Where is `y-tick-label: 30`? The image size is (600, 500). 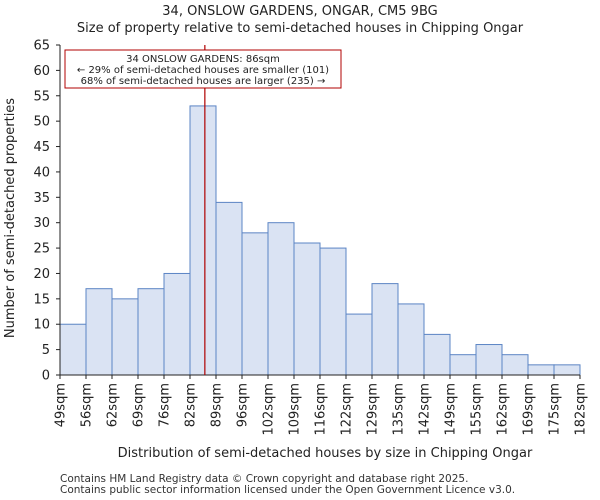 y-tick-label: 30 is located at coordinates (41, 223).